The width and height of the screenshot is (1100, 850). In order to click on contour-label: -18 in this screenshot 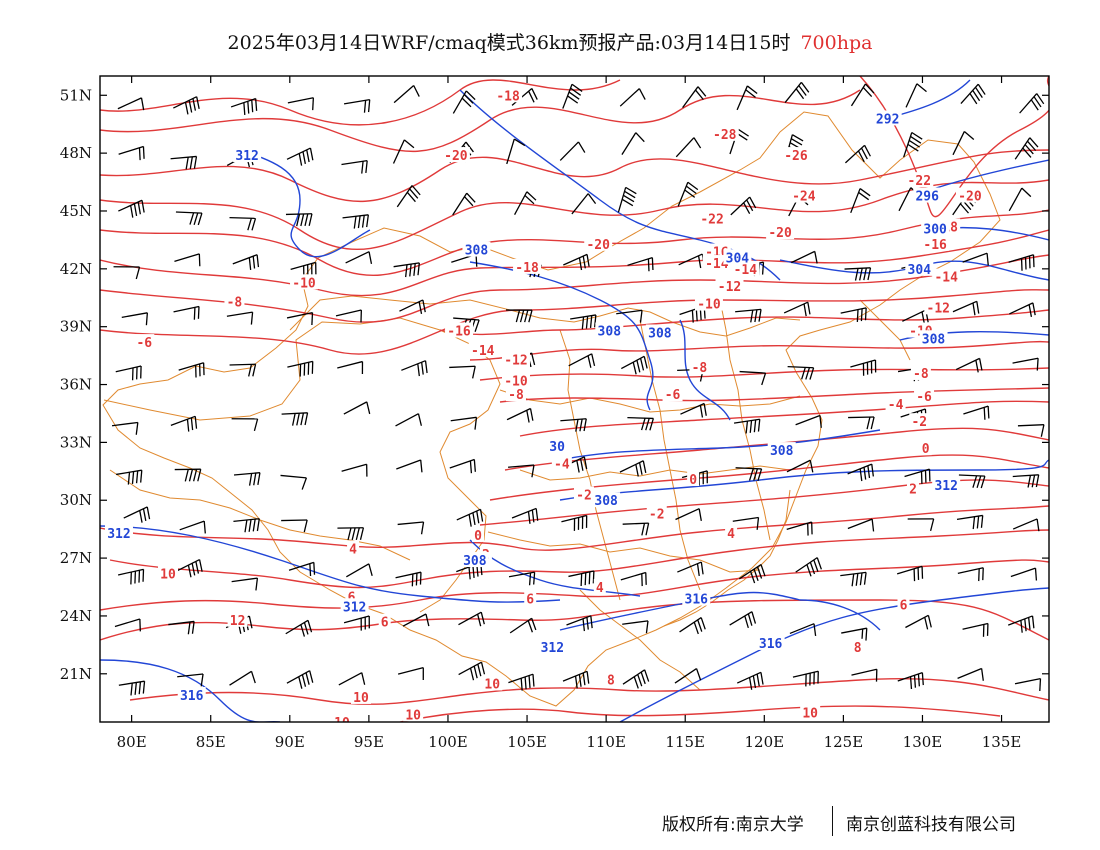, I will do `click(527, 268)`.